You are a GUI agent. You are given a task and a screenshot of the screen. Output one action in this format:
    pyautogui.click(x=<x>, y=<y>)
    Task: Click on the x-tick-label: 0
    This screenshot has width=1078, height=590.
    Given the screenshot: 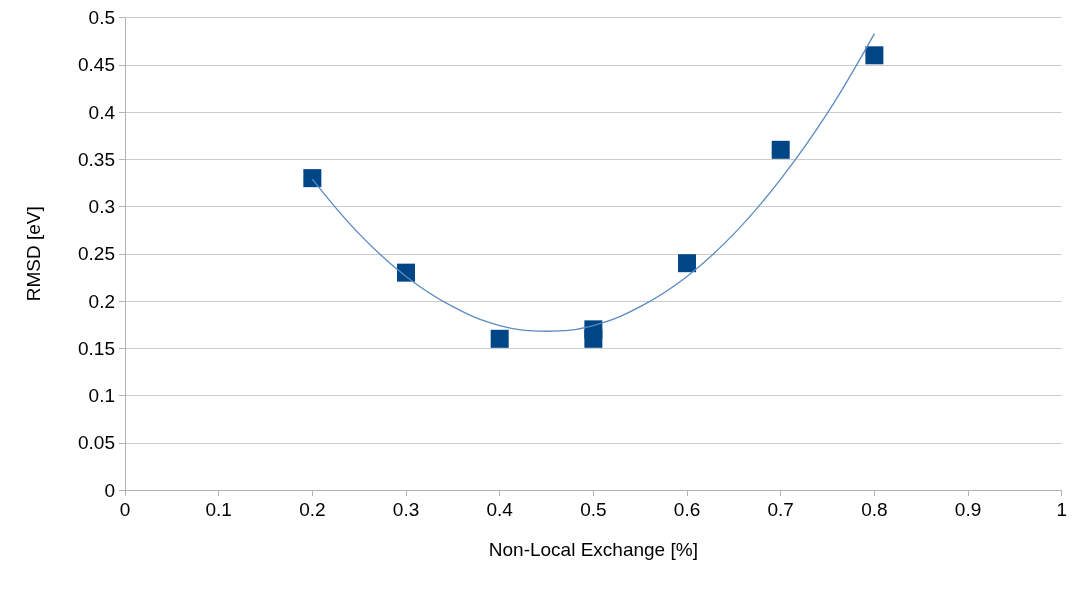 What is the action you would take?
    pyautogui.click(x=125, y=509)
    